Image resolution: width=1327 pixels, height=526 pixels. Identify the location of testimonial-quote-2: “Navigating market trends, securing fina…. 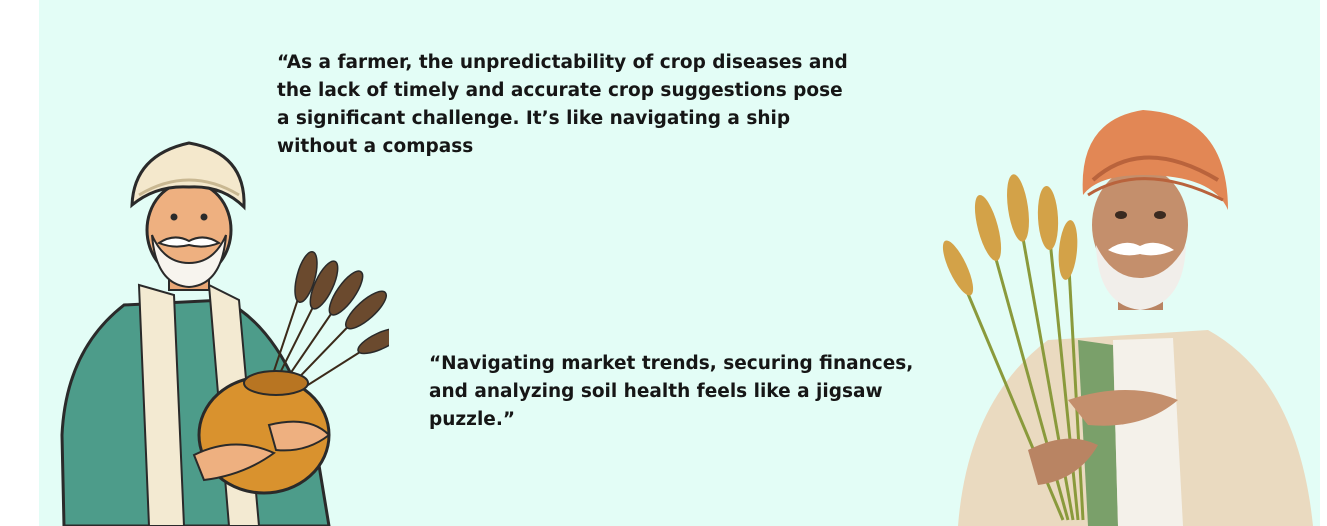
(671, 391).